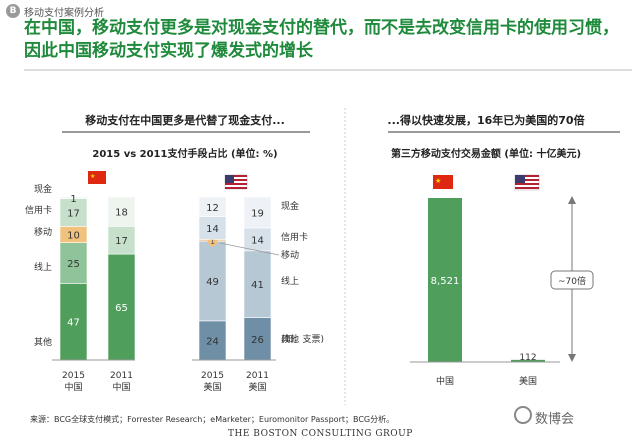  Describe the element at coordinates (43, 267) in the screenshot. I see `china-legend-1: 线上` at that location.